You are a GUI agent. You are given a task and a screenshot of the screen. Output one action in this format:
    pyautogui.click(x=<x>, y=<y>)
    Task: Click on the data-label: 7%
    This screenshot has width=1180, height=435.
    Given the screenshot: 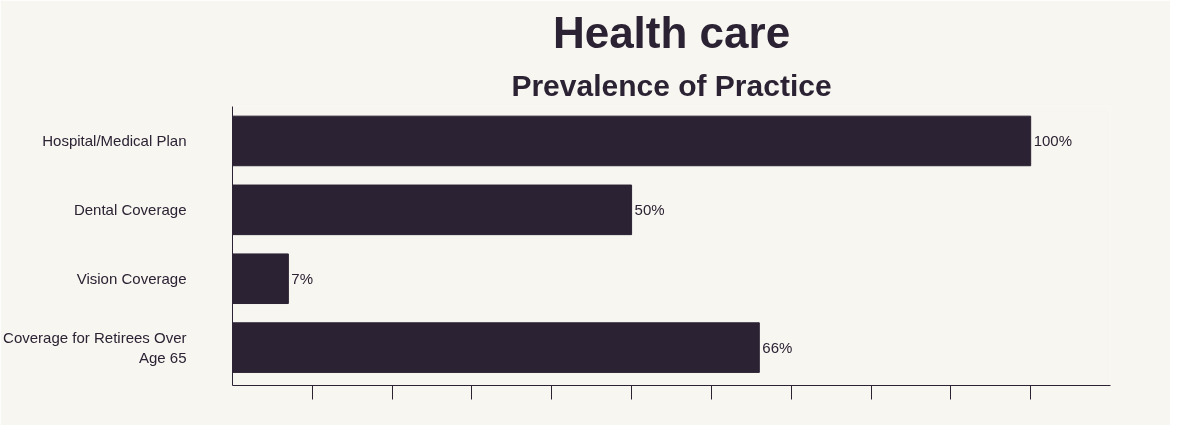 What is the action you would take?
    pyautogui.click(x=302, y=279)
    